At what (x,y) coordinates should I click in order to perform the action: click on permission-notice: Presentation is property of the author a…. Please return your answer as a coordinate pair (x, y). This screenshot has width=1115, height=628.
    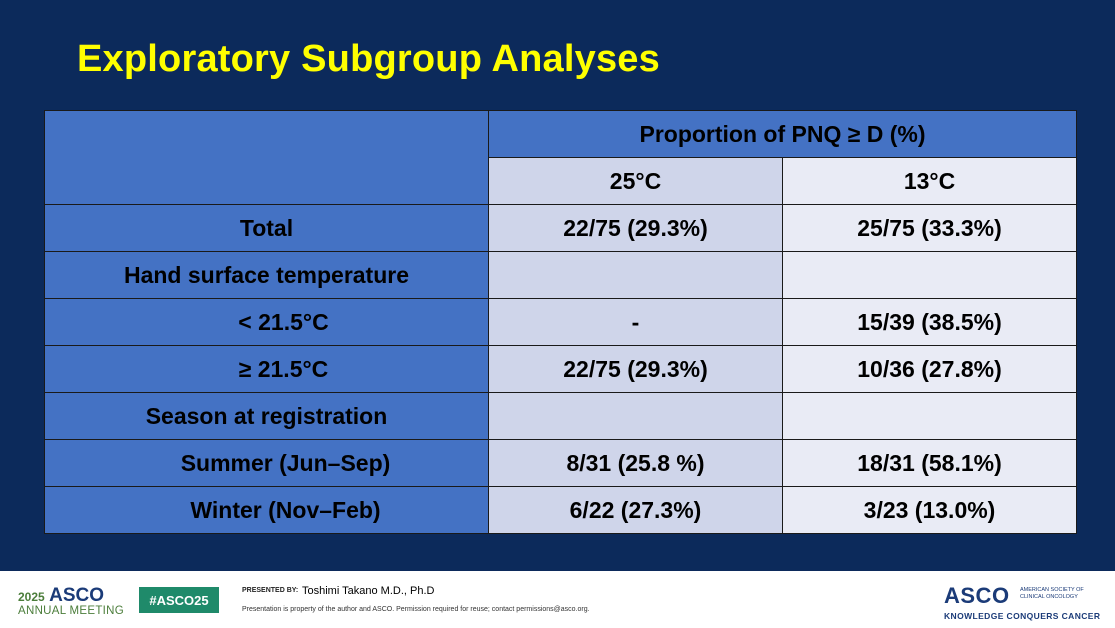
    Looking at the image, I should click on (416, 609).